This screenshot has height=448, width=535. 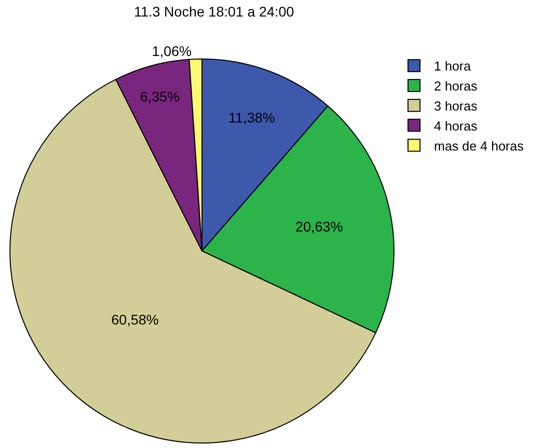 I want to click on data-label: 6,35%, so click(x=160, y=96).